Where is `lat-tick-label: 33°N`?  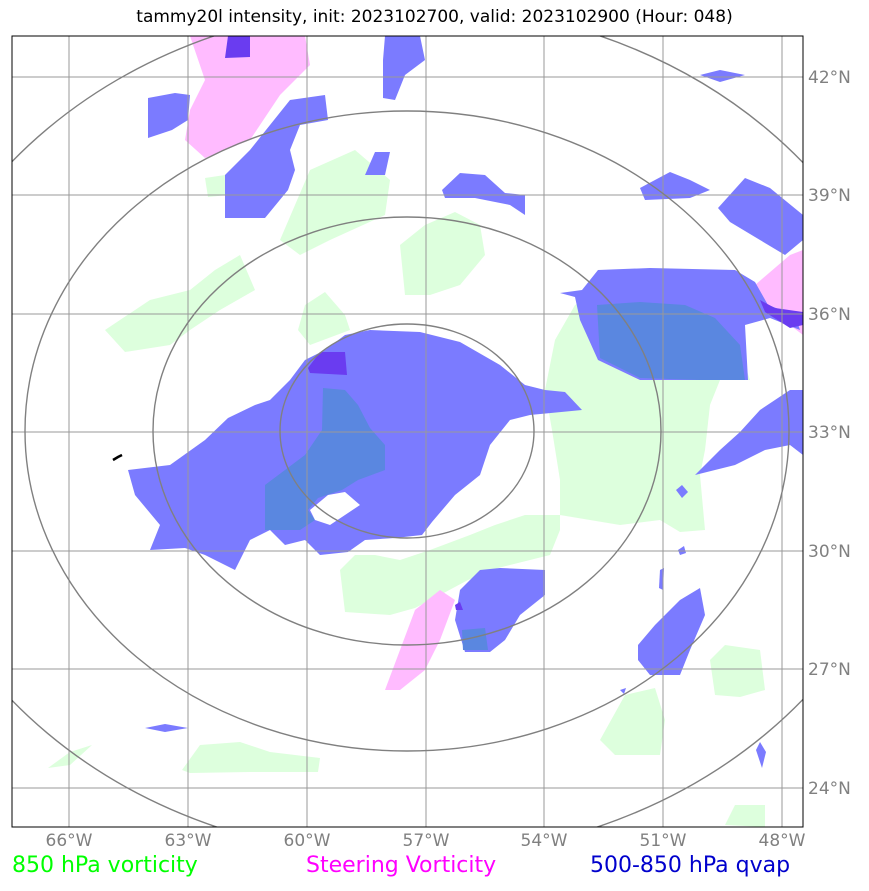 lat-tick-label: 33°N is located at coordinates (829, 433).